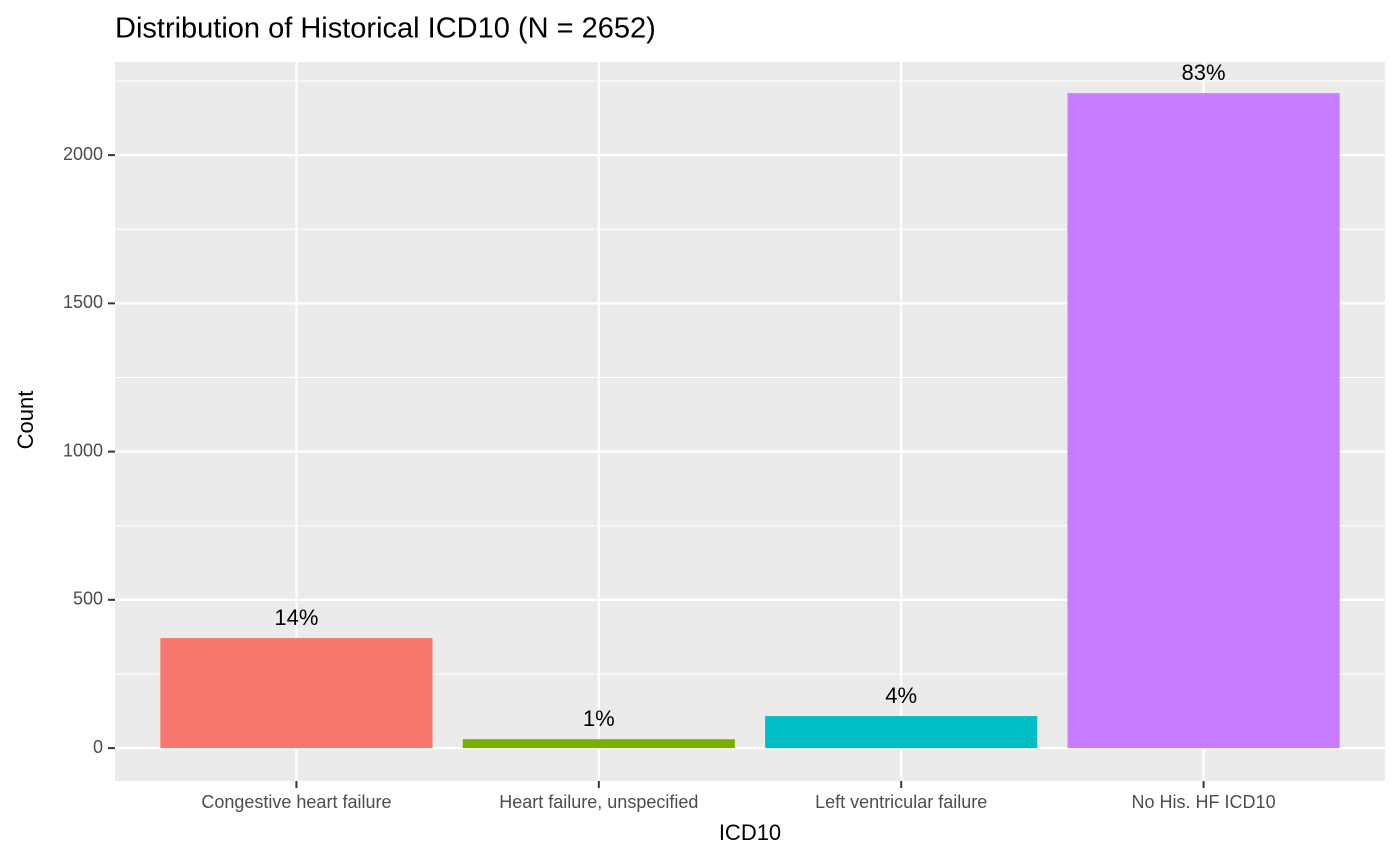 This screenshot has width=1400, height=865. What do you see at coordinates (88, 599) in the screenshot?
I see `y-tick-label: 500` at bounding box center [88, 599].